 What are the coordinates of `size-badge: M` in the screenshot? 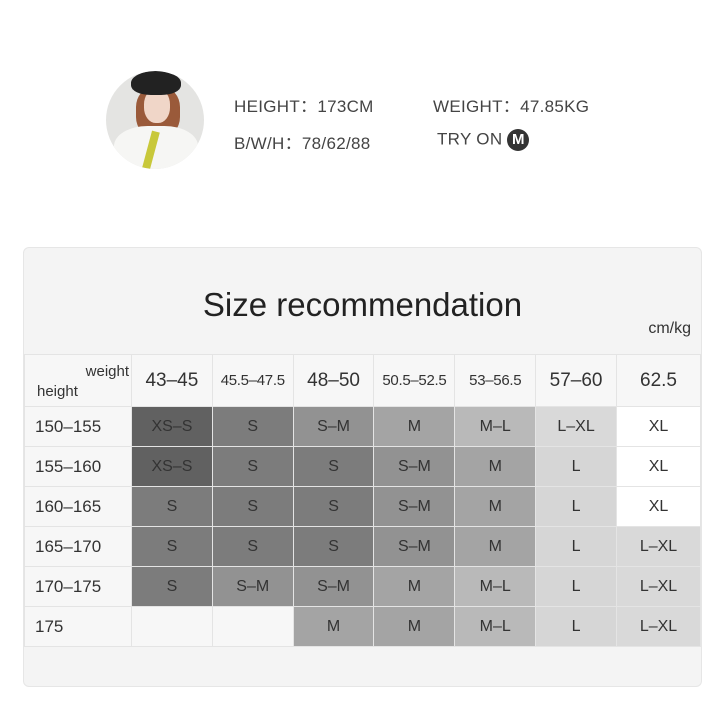 It's located at (518, 140).